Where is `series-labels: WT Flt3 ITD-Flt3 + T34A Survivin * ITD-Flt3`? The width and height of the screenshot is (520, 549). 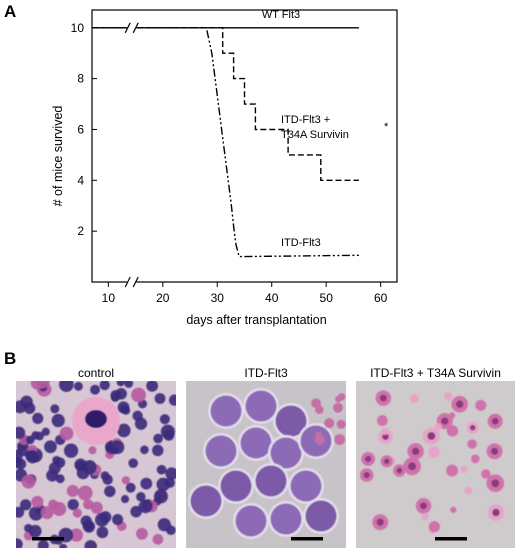
series-labels: WT Flt3 ITD-Flt3 + T34A Survivin * ITD-Flt3 is located at coordinates (325, 129).